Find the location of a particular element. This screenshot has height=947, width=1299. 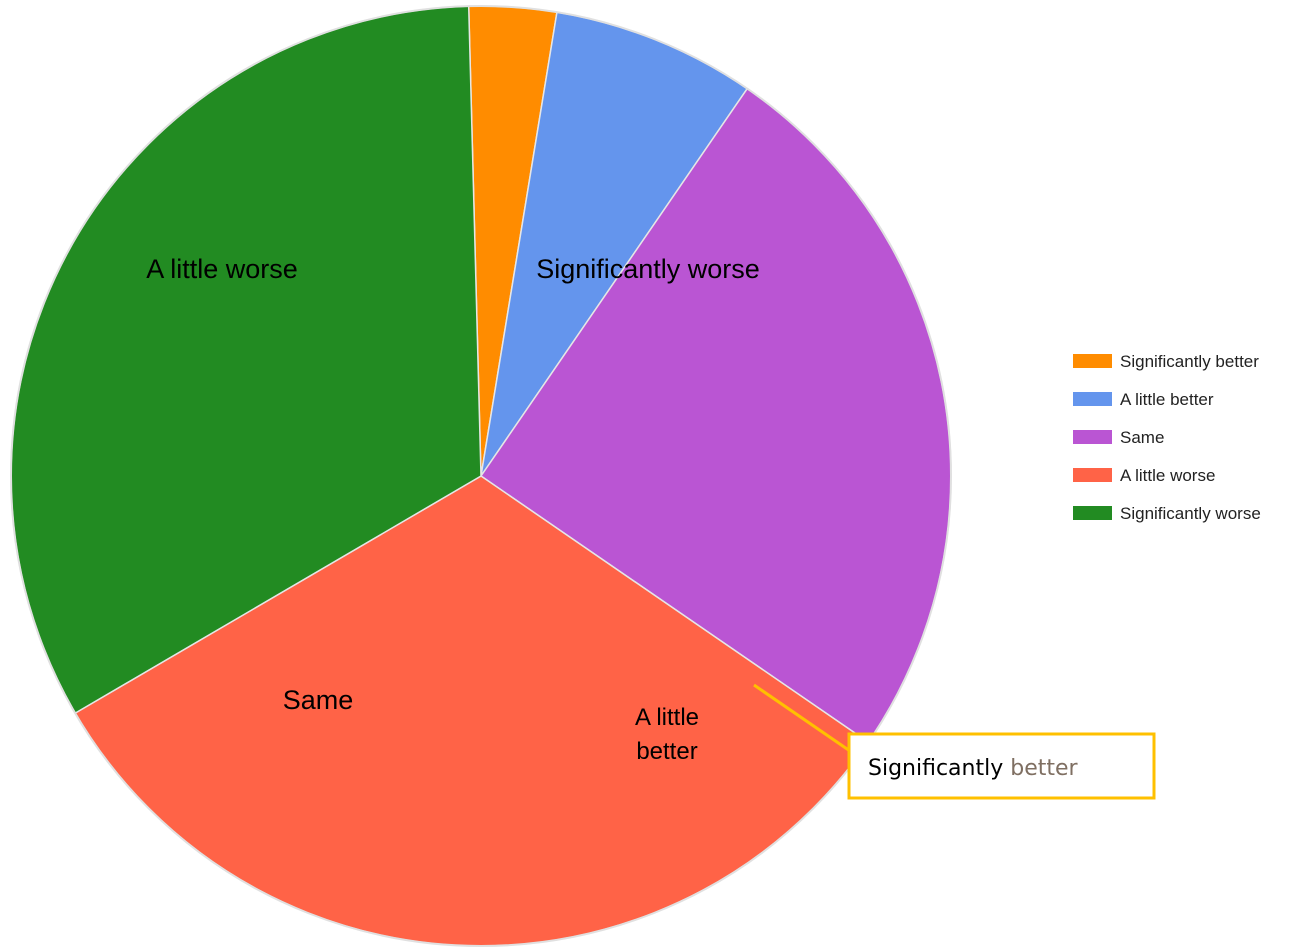

callout-box is located at coordinates (1001, 766).